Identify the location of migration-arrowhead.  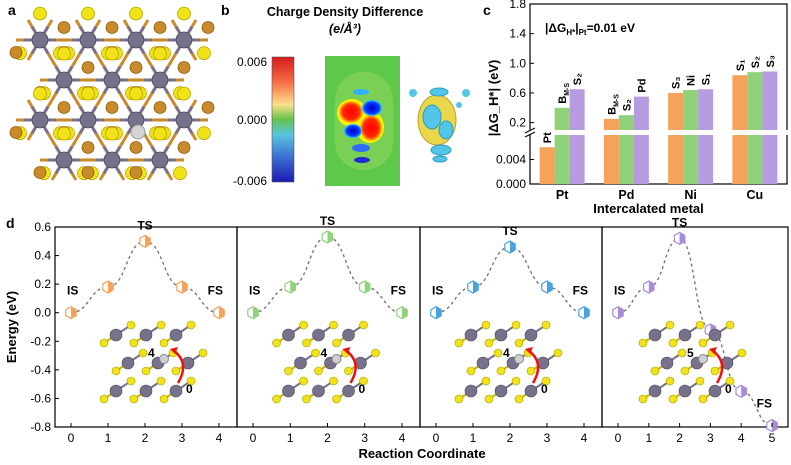
(346, 350).